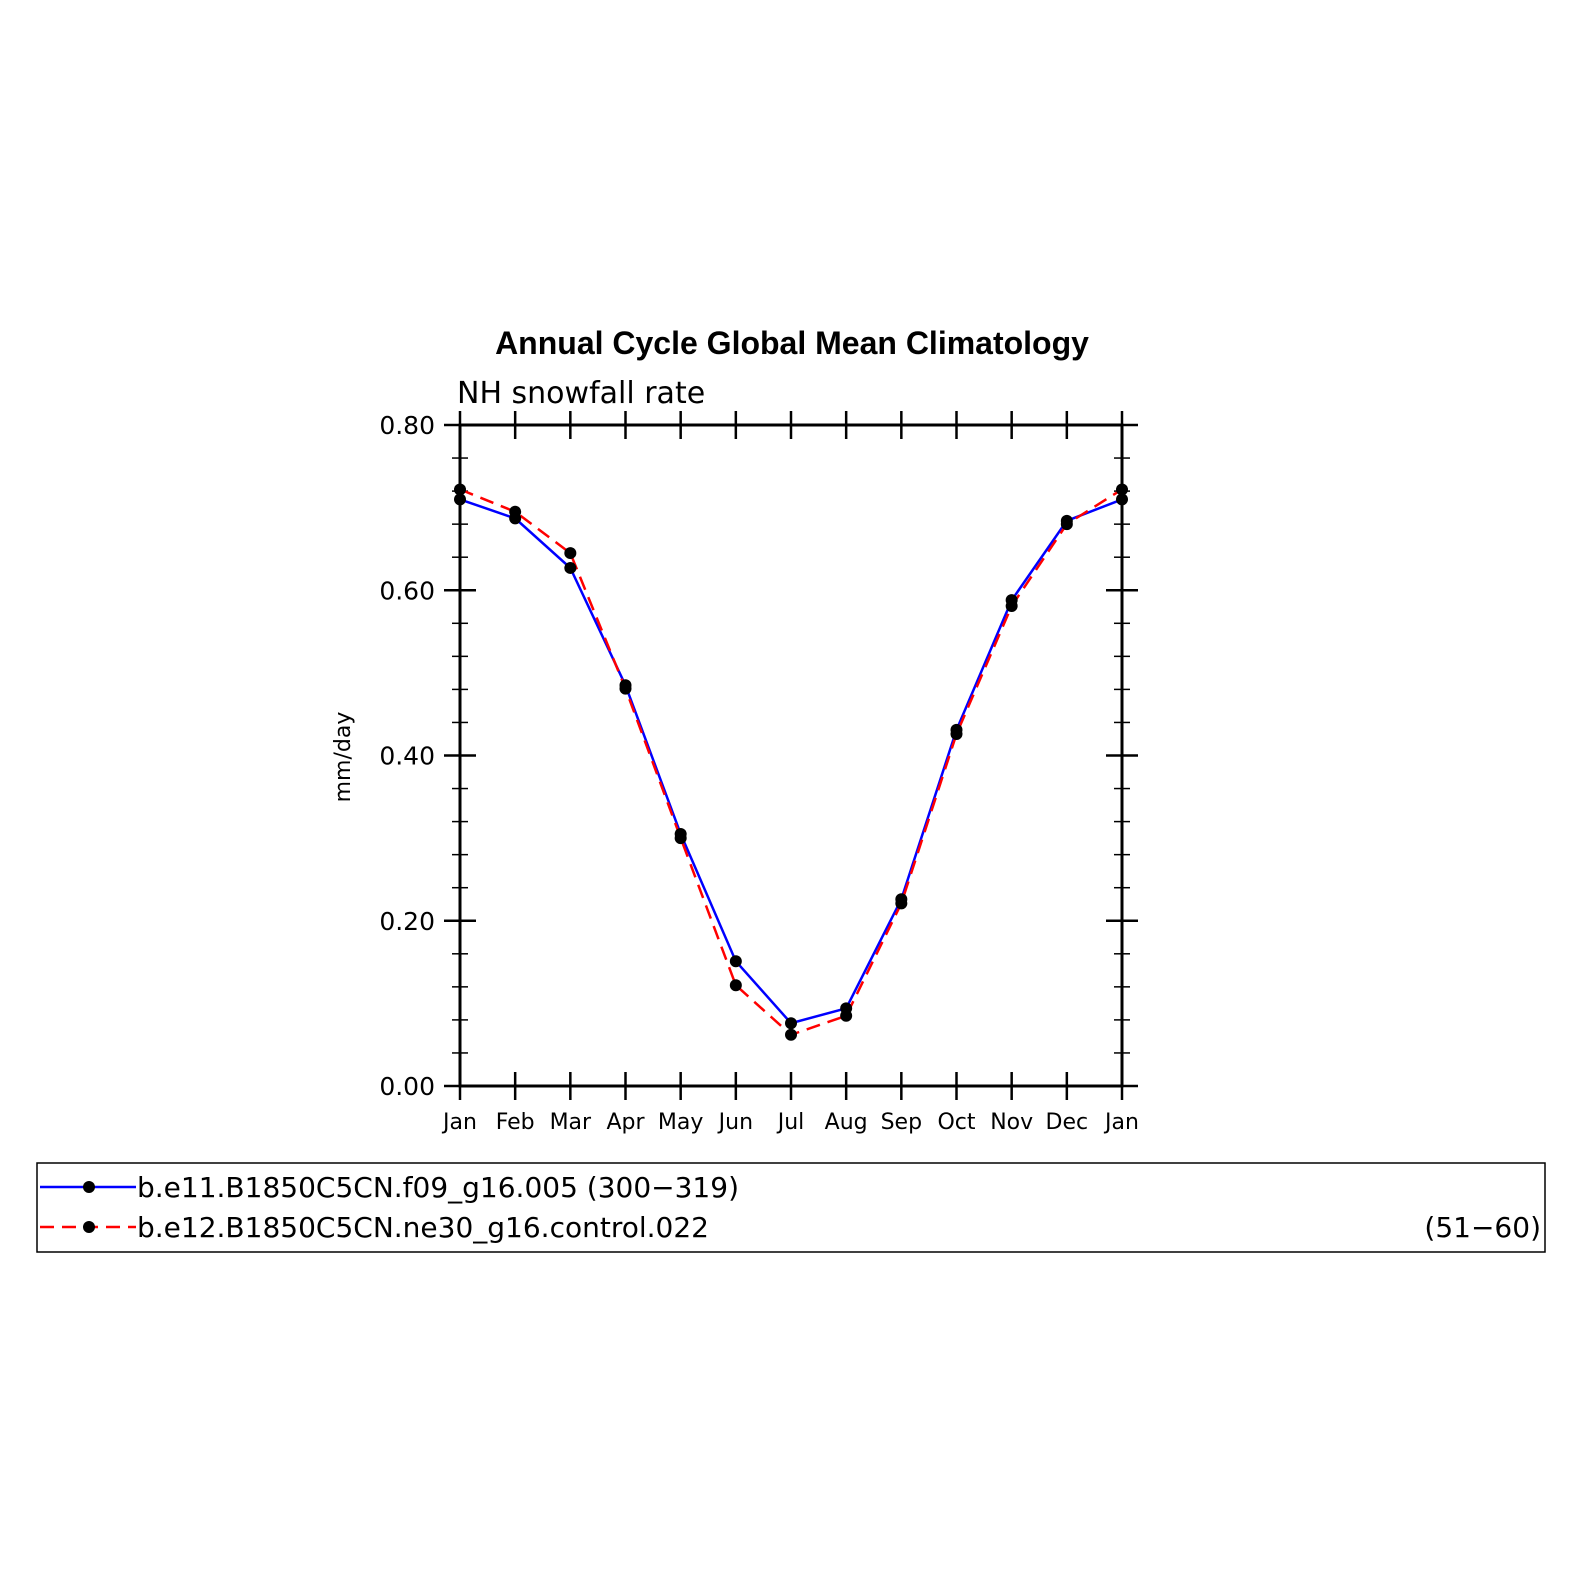  I want to click on x-tick-label: Jul, so click(790, 1122).